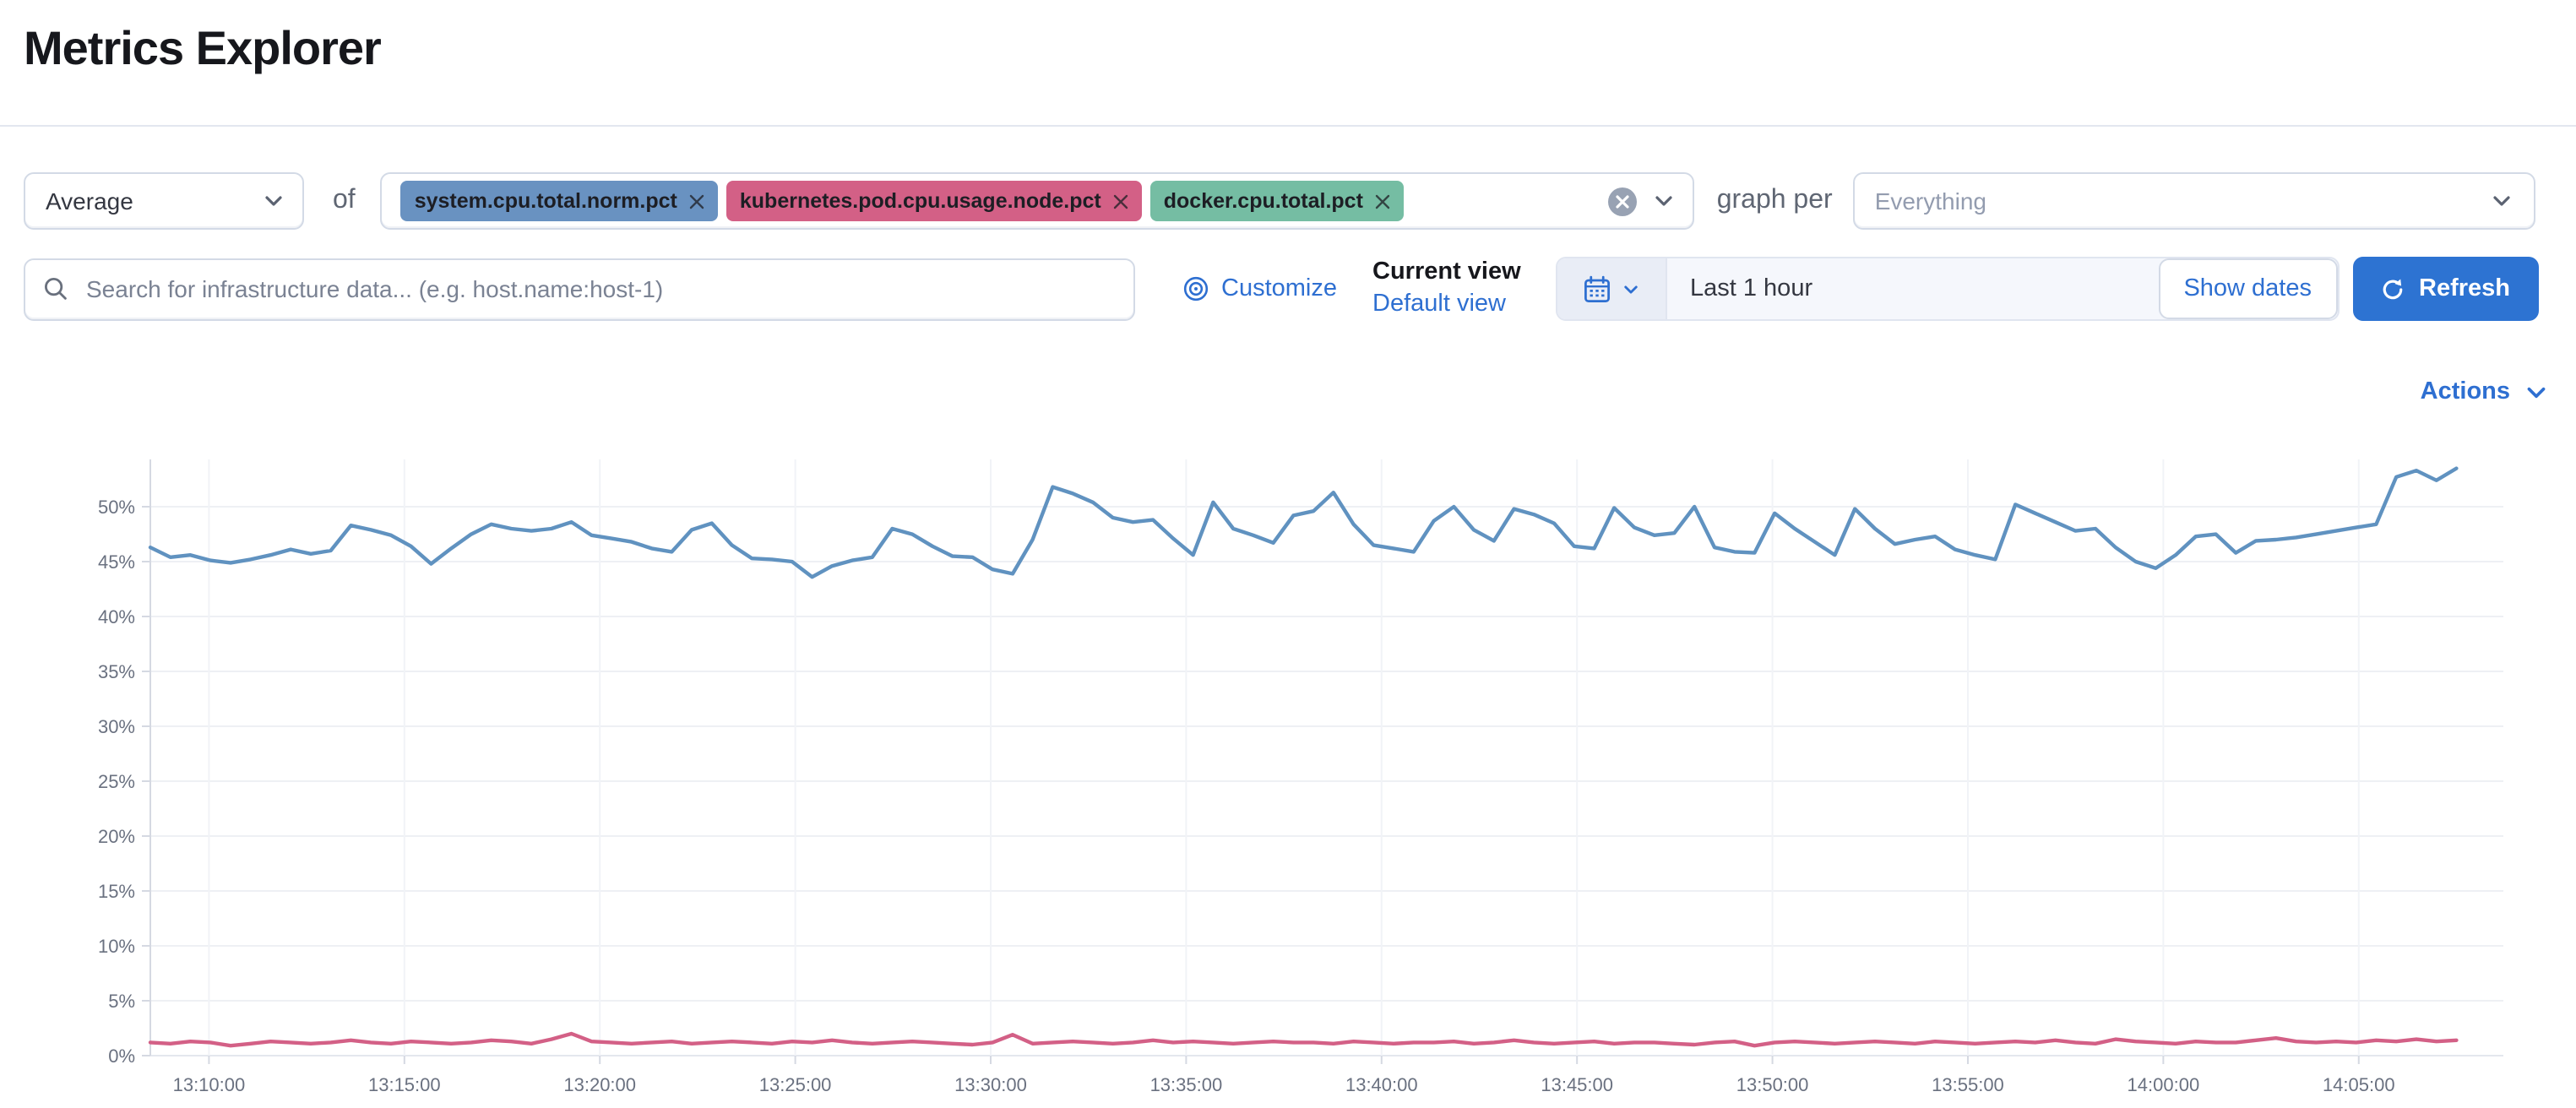 The image size is (2576, 1108). What do you see at coordinates (1947, 289) in the screenshot?
I see `date-picker: Last 1 hour Show dates` at bounding box center [1947, 289].